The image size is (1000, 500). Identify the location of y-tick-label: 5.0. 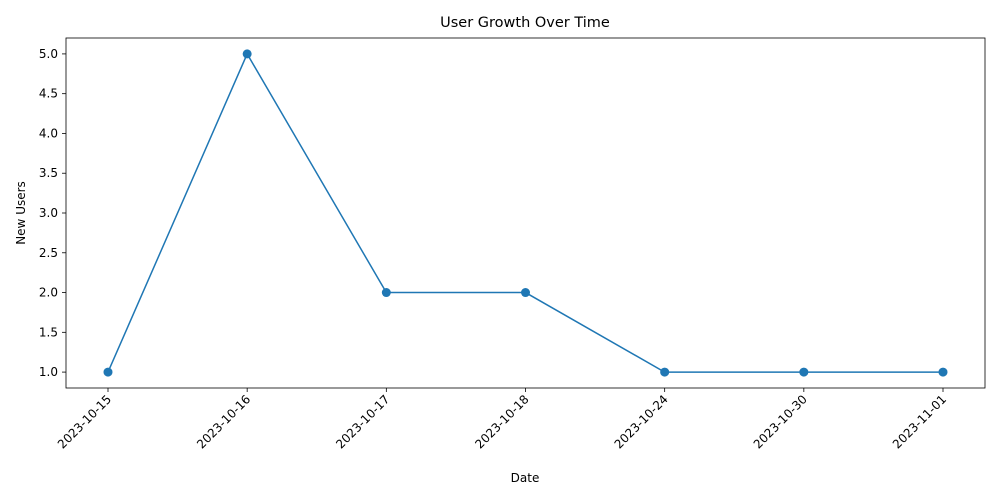
(48, 54).